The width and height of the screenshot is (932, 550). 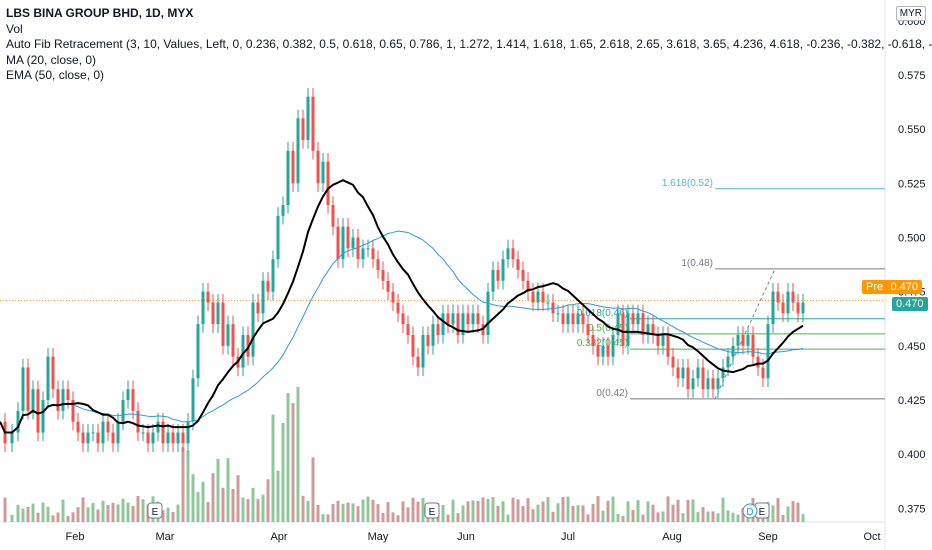 I want to click on fib-label: 0.618(0.46), so click(x=602, y=313).